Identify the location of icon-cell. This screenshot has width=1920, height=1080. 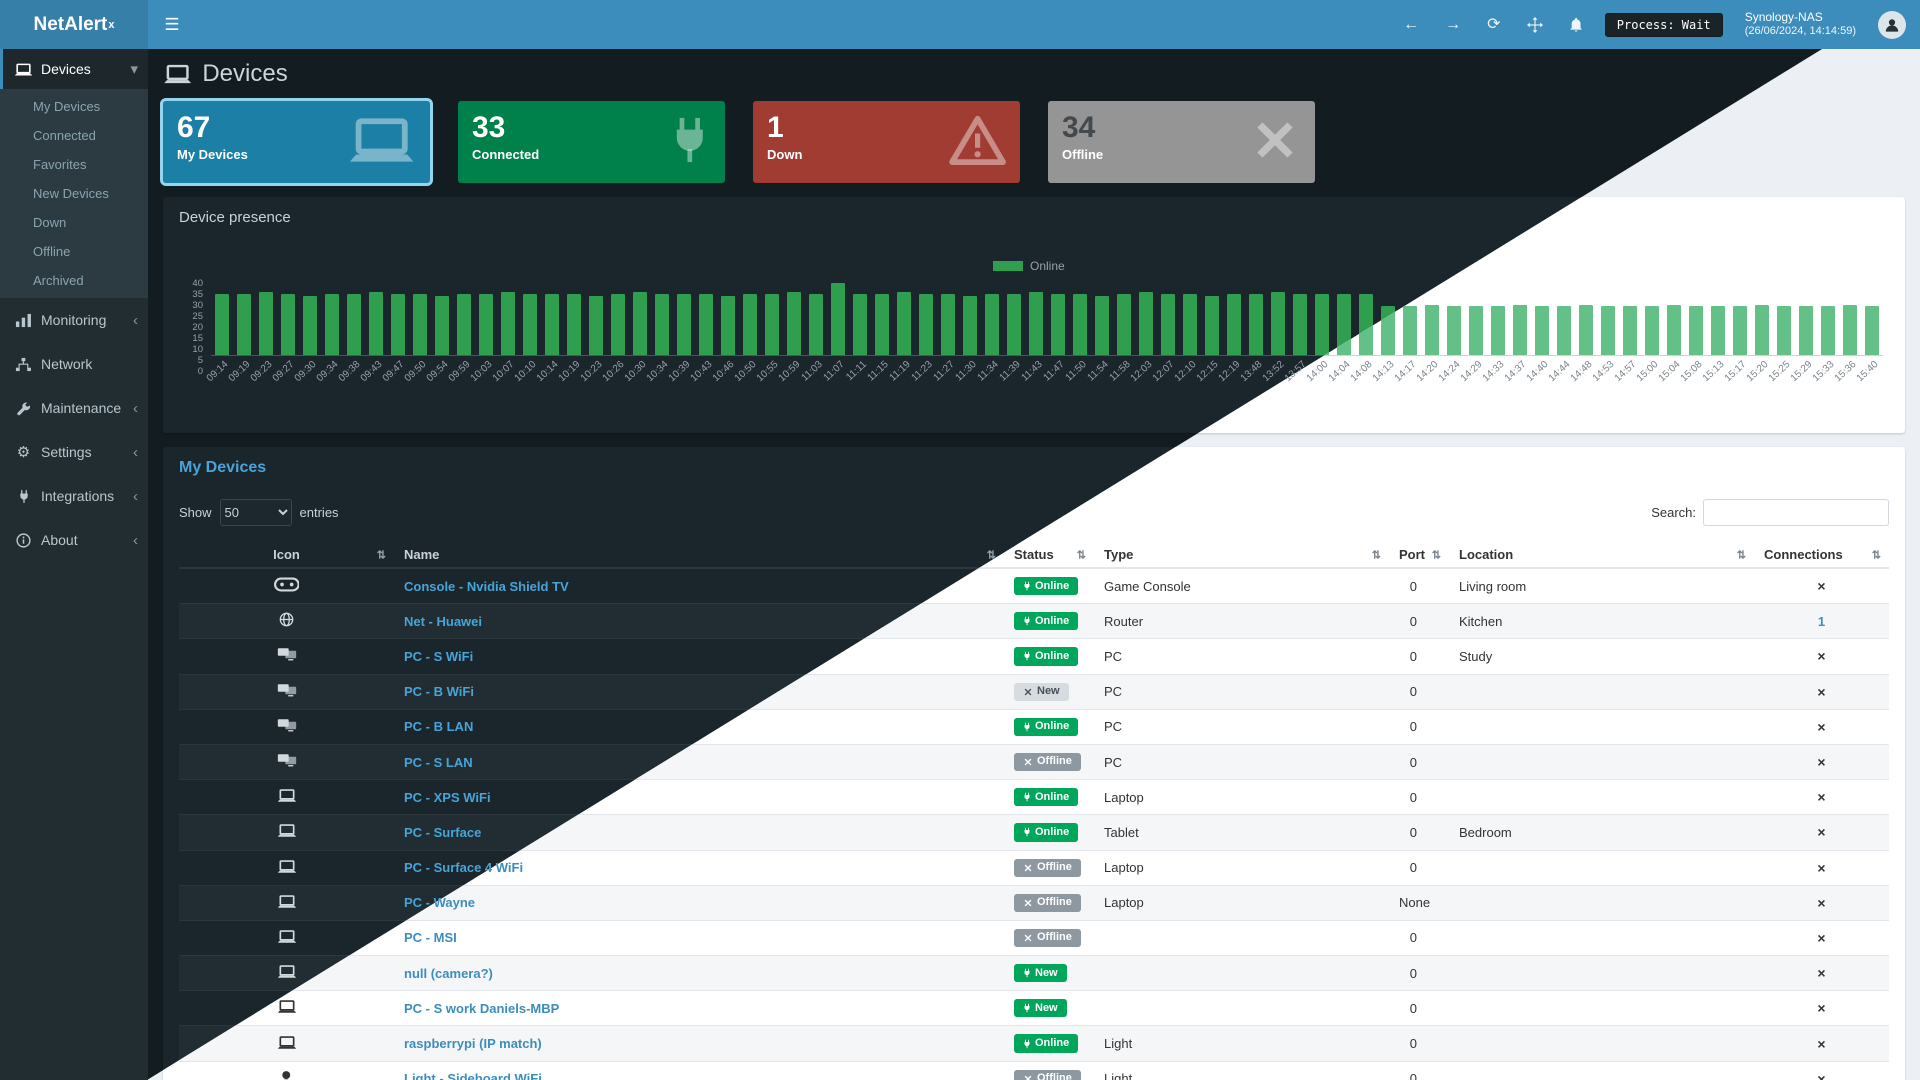
(286, 621).